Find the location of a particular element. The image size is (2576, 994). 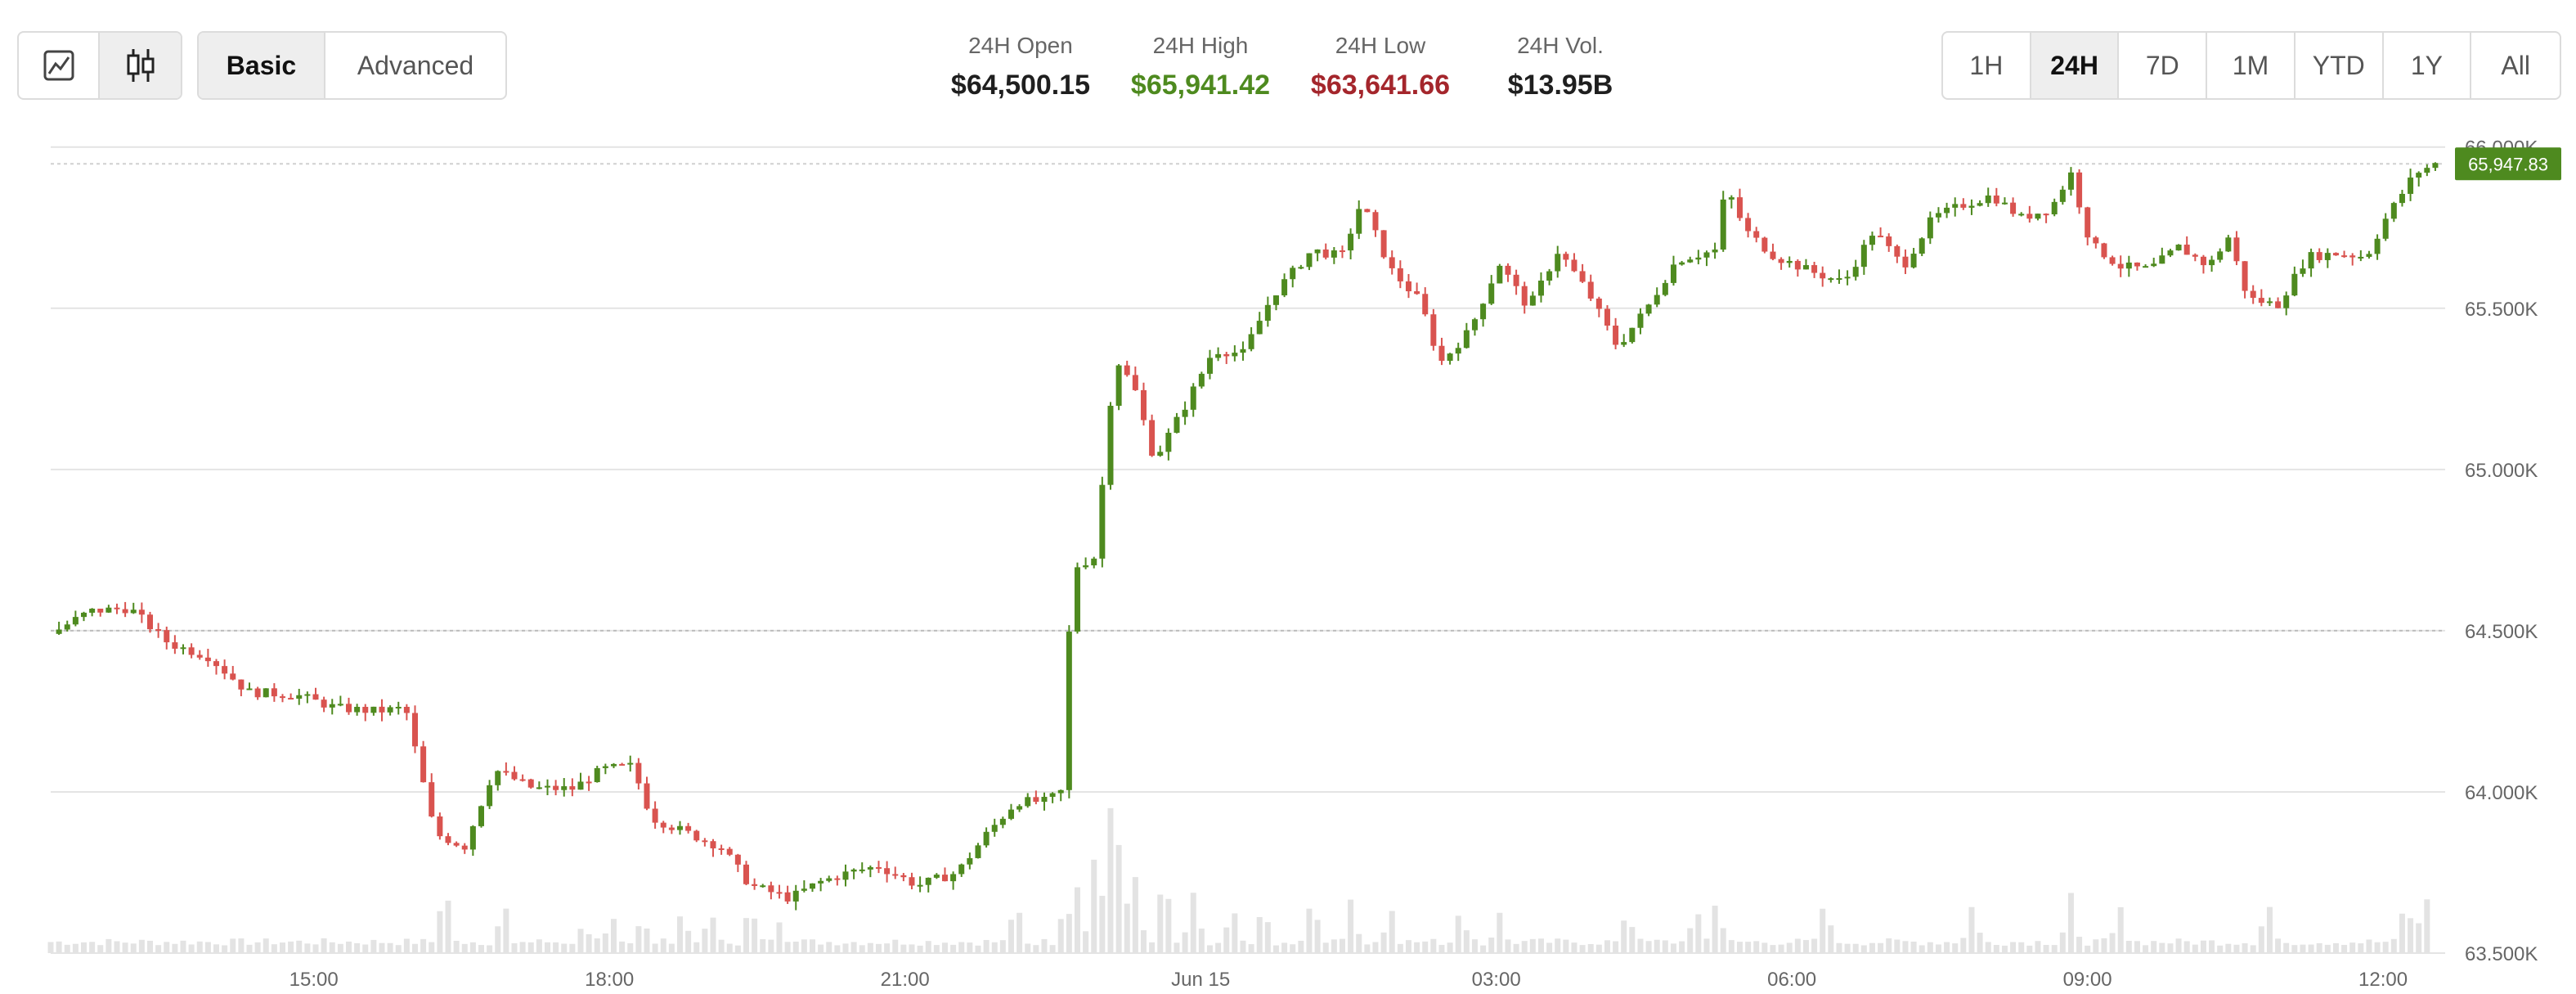

range-1m-button: 1M is located at coordinates (2251, 65).